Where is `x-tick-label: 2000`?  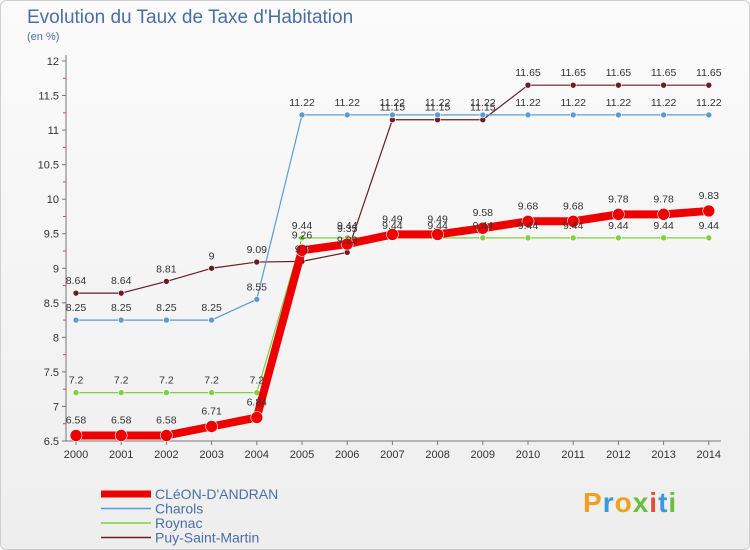
x-tick-label: 2000 is located at coordinates (76, 455).